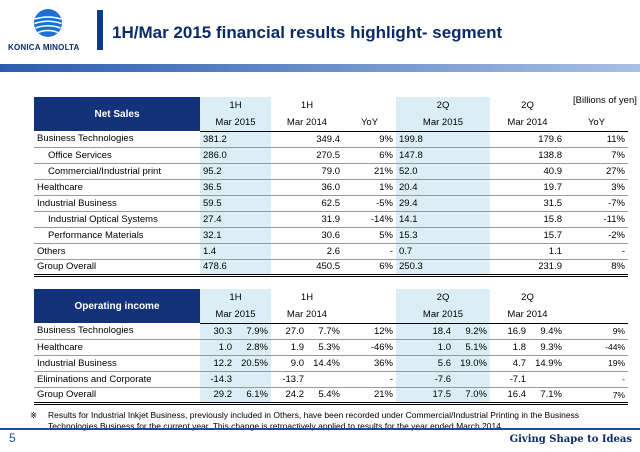 This screenshot has height=452, width=640. What do you see at coordinates (117, 171) in the screenshot?
I see `row-label: Commercial/Industrial print` at bounding box center [117, 171].